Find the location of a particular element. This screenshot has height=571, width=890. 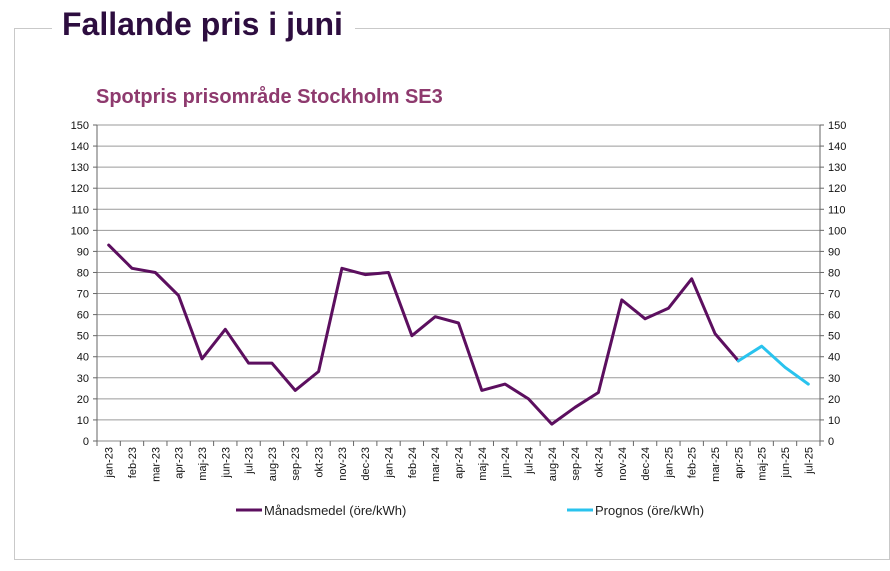

y-axis-right: 0 10 20 30 40 50 60 70 80 90 100 110 120 130 140 150 is located at coordinates (832, 284).